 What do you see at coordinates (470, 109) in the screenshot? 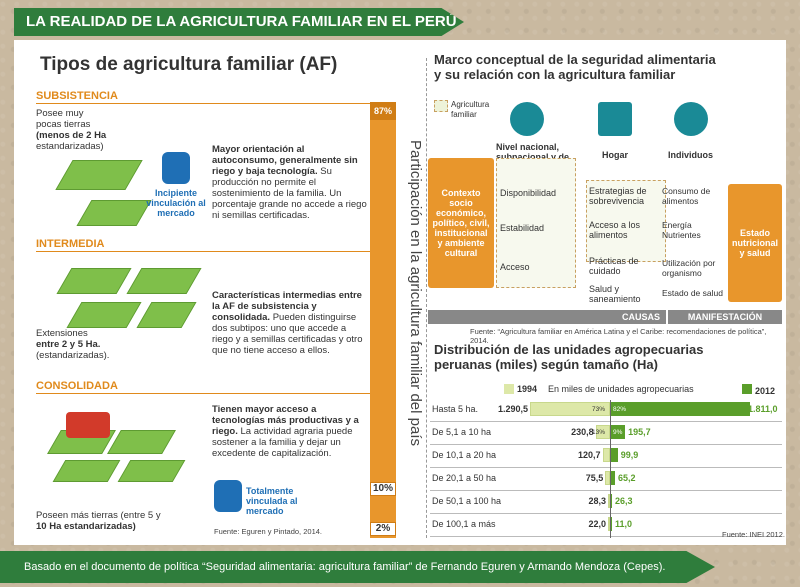
I see `legend-label: Agricultura familiar` at bounding box center [470, 109].